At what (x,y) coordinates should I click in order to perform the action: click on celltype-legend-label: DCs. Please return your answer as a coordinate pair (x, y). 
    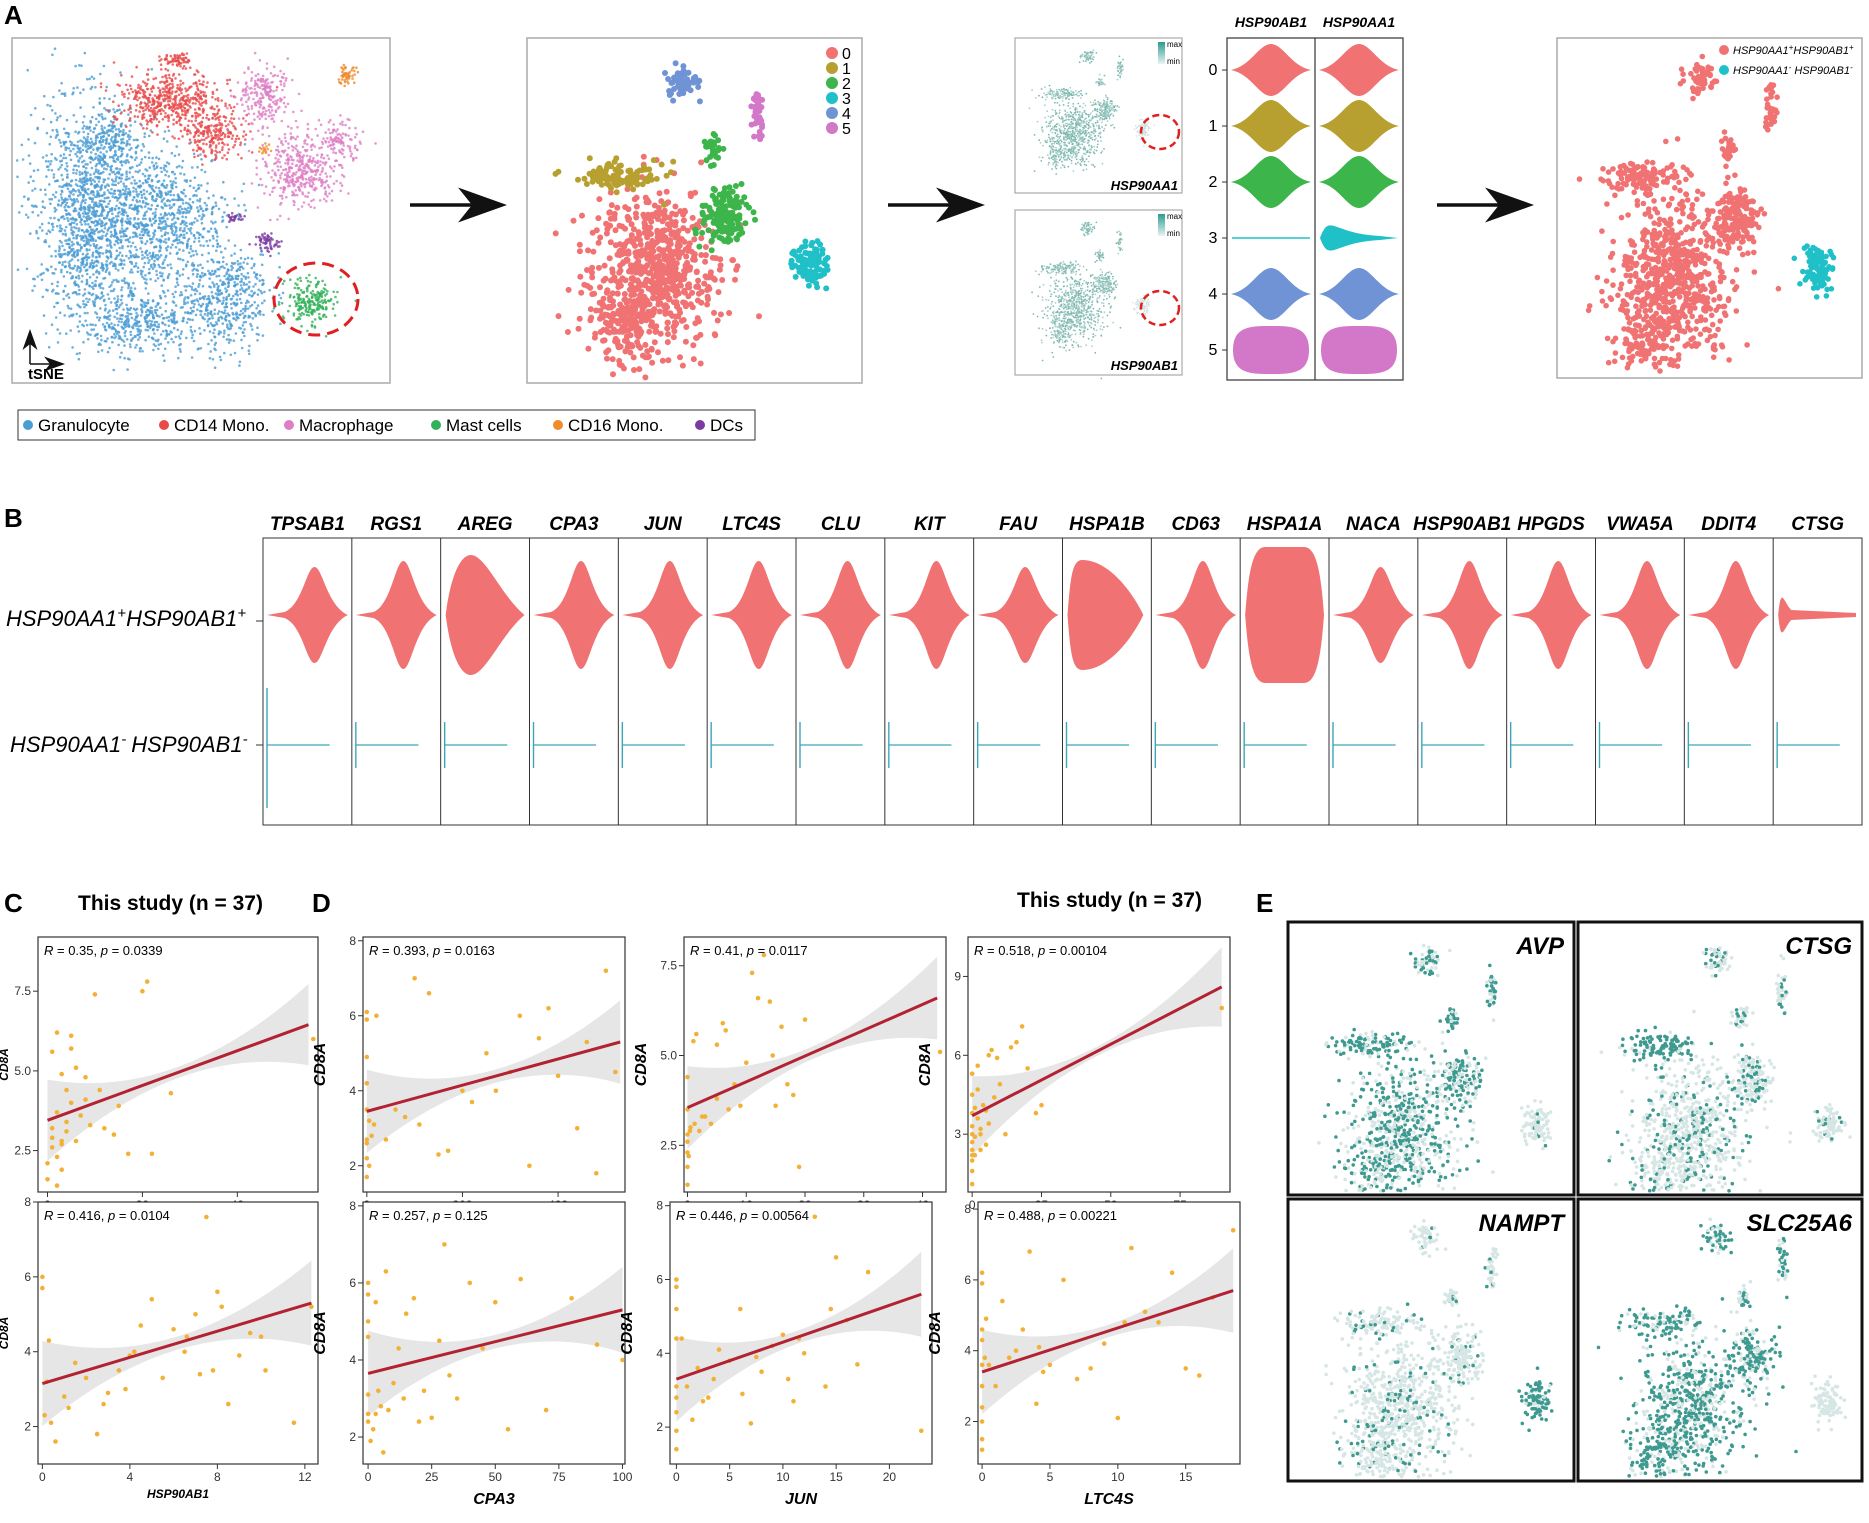
    Looking at the image, I should click on (726, 425).